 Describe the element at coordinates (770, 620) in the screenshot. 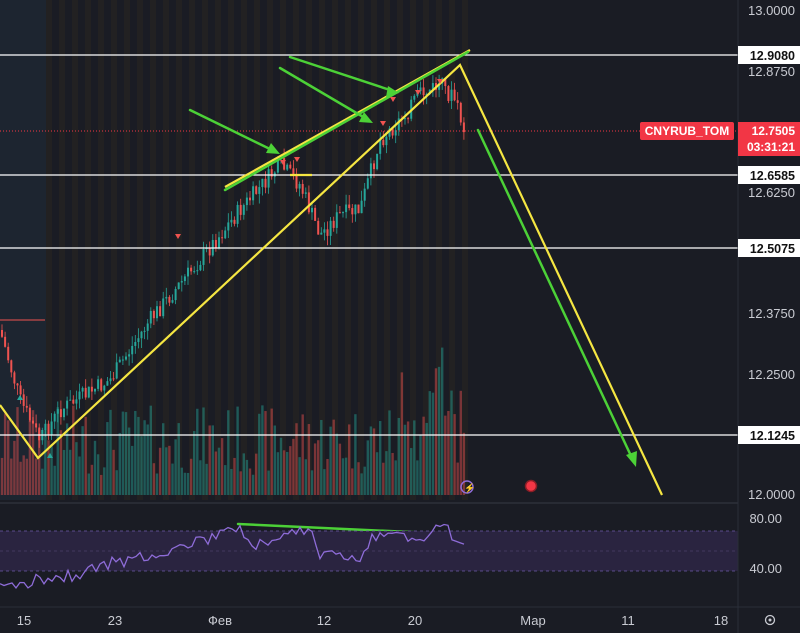

I see `settings-gear-icon` at that location.